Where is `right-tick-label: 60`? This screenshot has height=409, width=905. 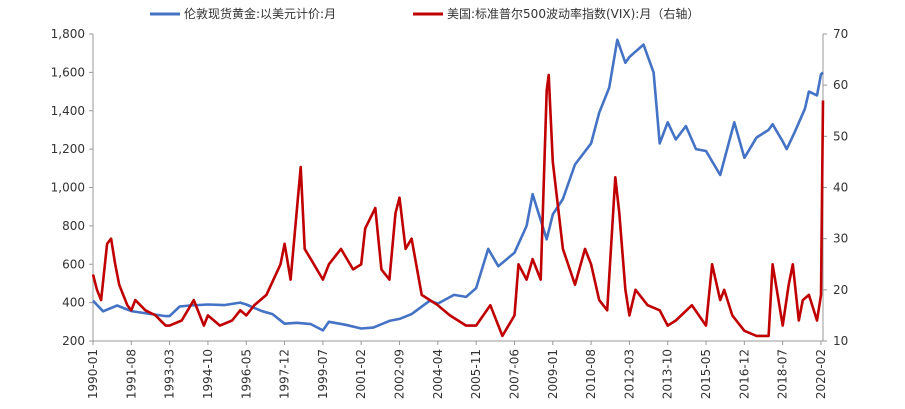 right-tick-label: 60 is located at coordinates (840, 85).